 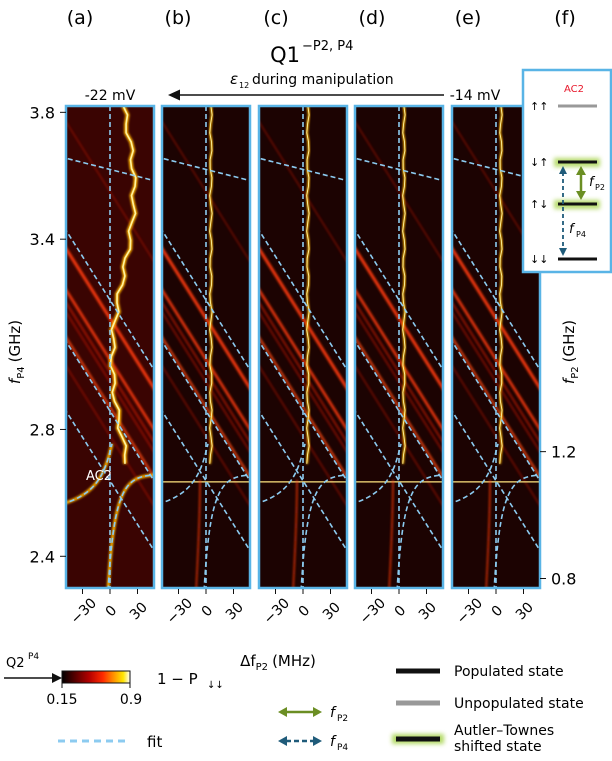 I want to click on panel-frame-e, so click(x=496, y=347).